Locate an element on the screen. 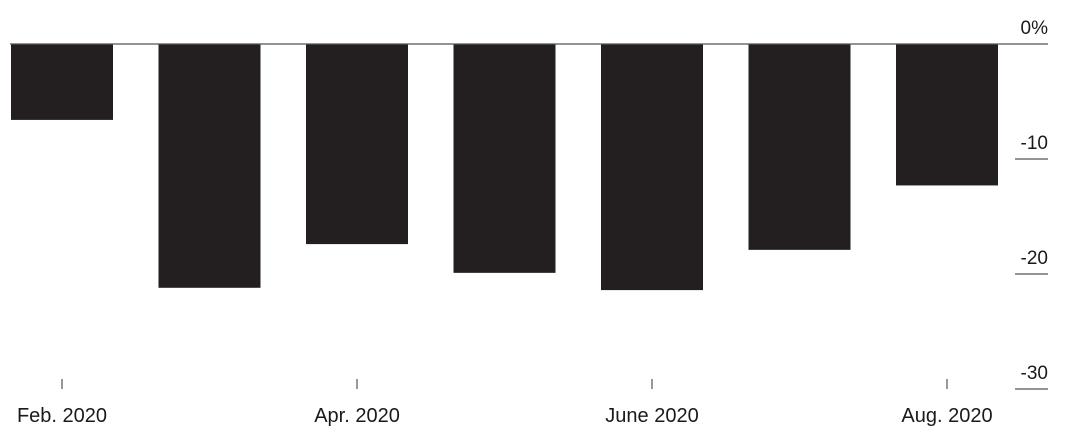  y-tick-label: -30 is located at coordinates (1034, 373).